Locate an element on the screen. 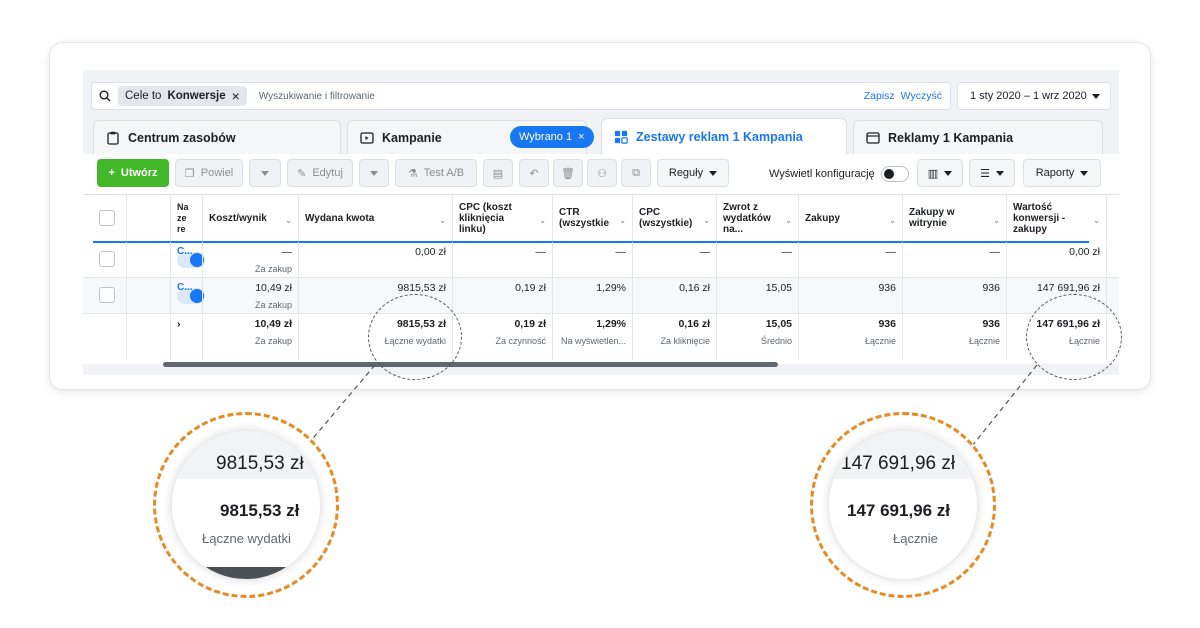 The width and height of the screenshot is (1200, 628). tab-assets-label: Centrum zasobów is located at coordinates (182, 137).